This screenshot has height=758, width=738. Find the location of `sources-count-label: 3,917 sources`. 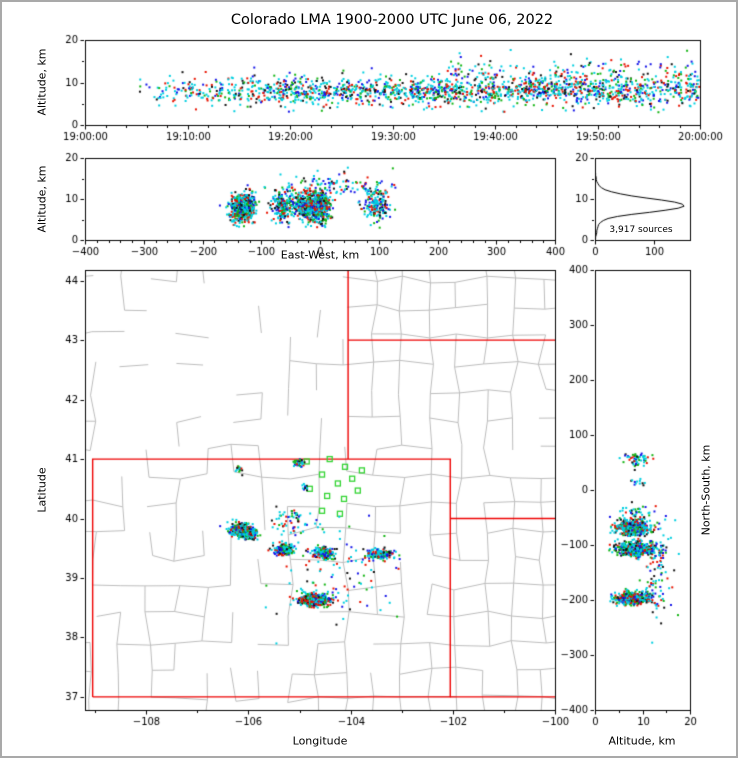

sources-count-label: 3,917 sources is located at coordinates (641, 230).